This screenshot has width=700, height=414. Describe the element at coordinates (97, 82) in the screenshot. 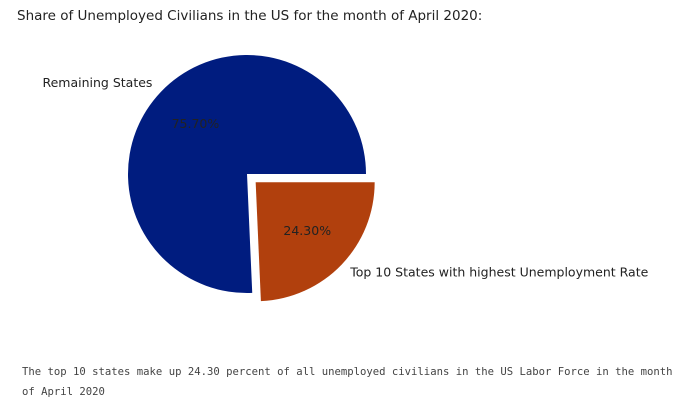

I see `pie-category-label-1: Remaining States` at that location.